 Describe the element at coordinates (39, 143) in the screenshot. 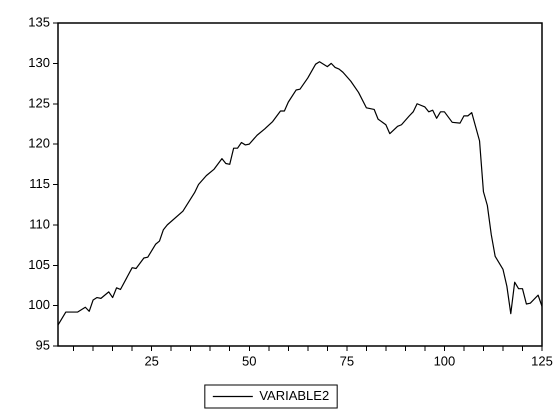

I see `y-tick-label: 120` at that location.